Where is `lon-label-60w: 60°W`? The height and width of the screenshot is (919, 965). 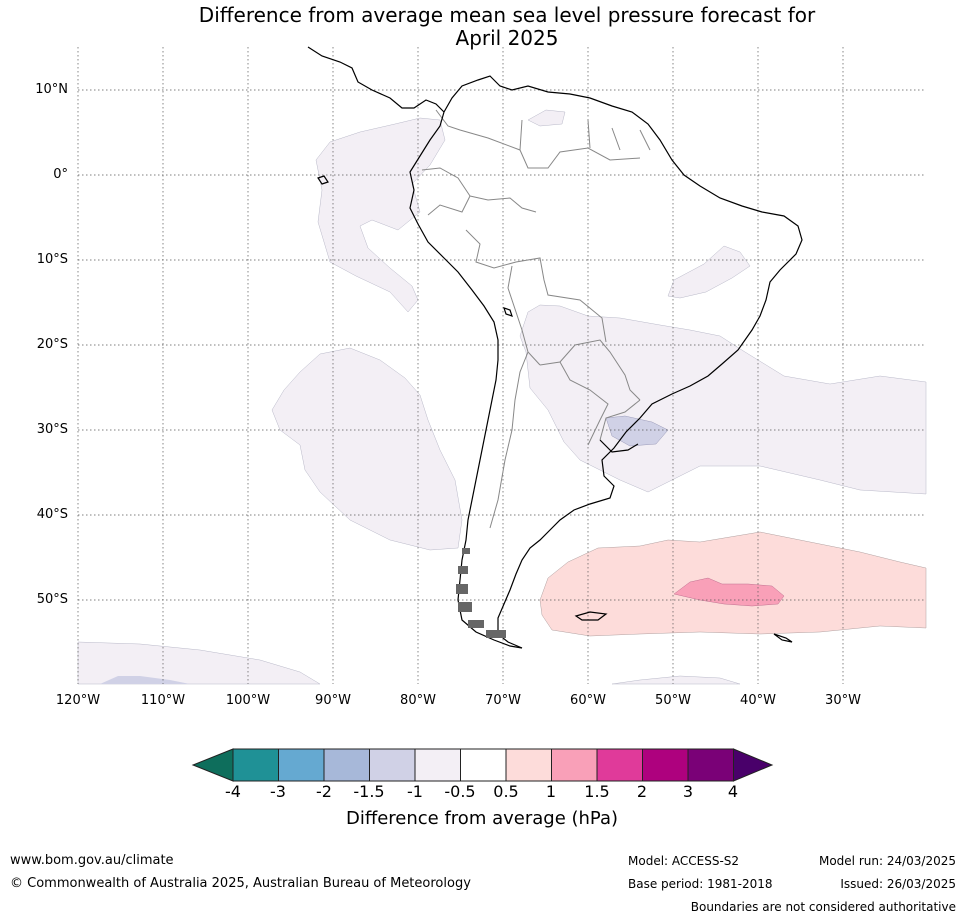 lon-label-60w: 60°W is located at coordinates (588, 700).